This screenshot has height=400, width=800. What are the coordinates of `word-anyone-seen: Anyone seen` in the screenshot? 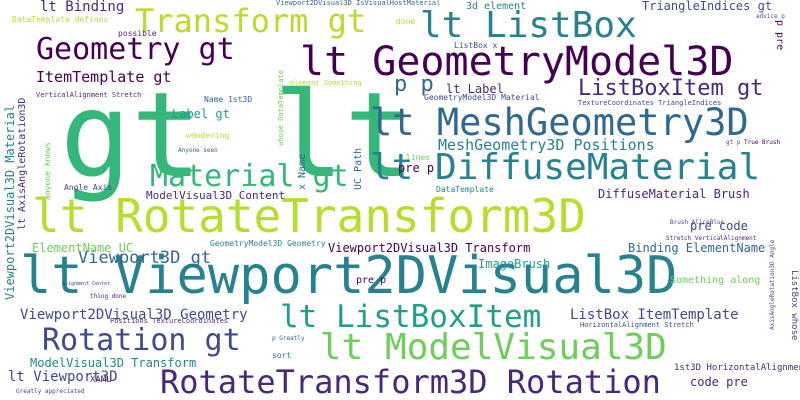 It's located at (198, 150).